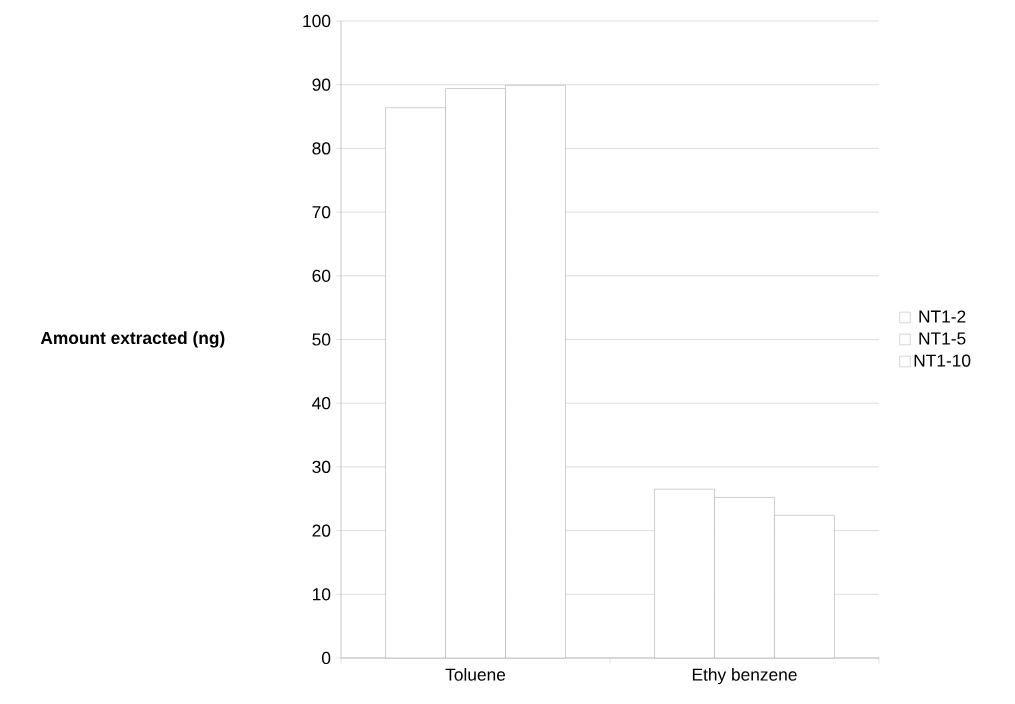 This screenshot has height=704, width=1015. What do you see at coordinates (322, 594) in the screenshot?
I see `y-tick-label: 10` at bounding box center [322, 594].